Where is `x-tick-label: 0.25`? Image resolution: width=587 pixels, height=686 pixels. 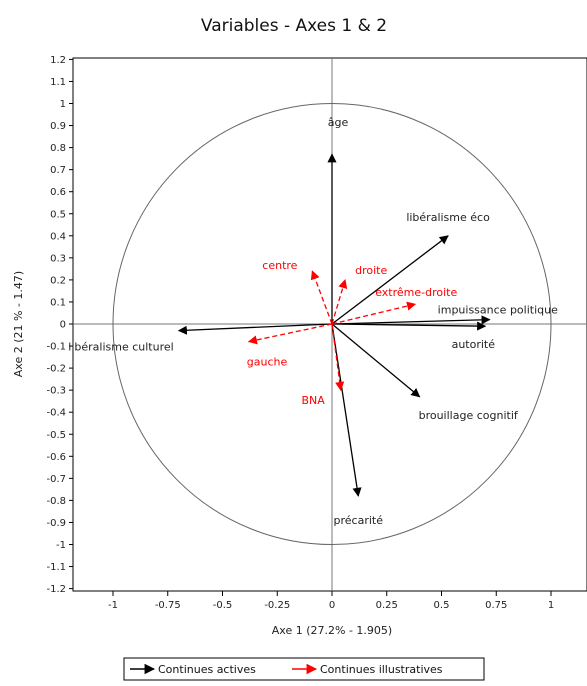
x-tick-label: 0.25 is located at coordinates (387, 605).